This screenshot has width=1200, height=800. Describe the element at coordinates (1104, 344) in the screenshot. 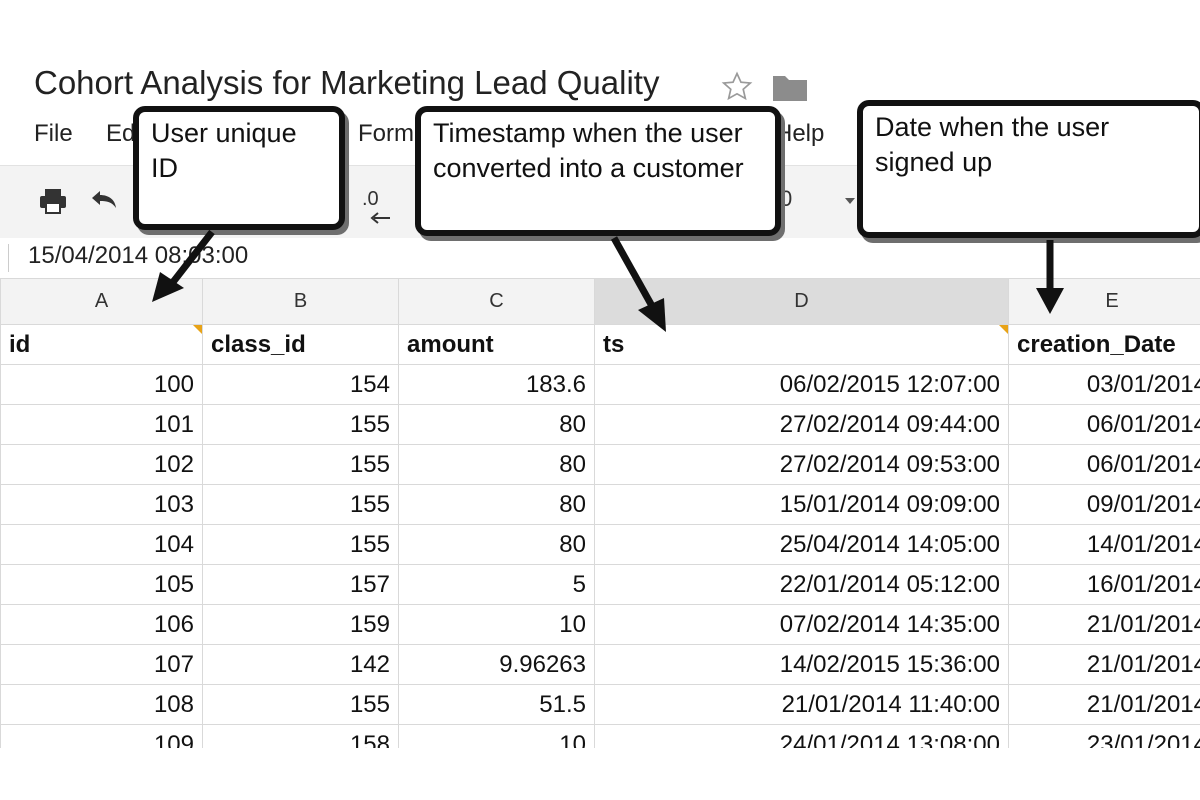

I see `header-cell-creation-date: creation_Date` at that location.